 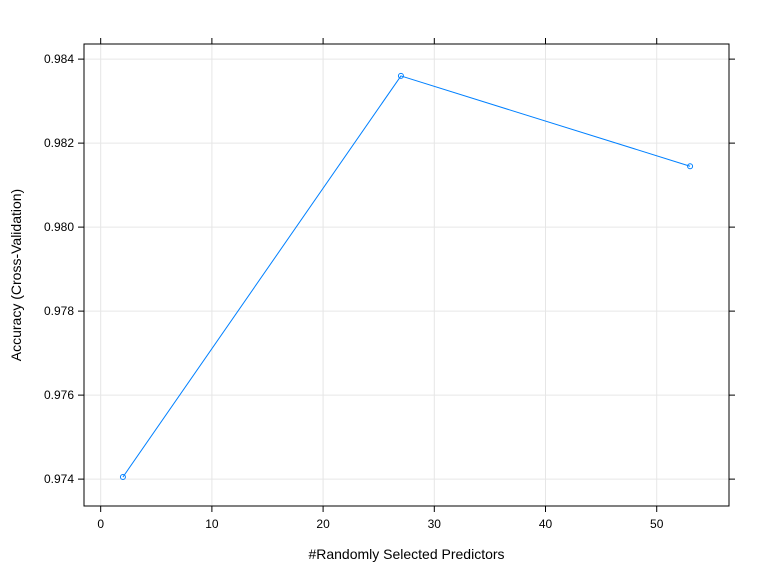 What do you see at coordinates (212, 524) in the screenshot?
I see `x-tick-label: 10` at bounding box center [212, 524].